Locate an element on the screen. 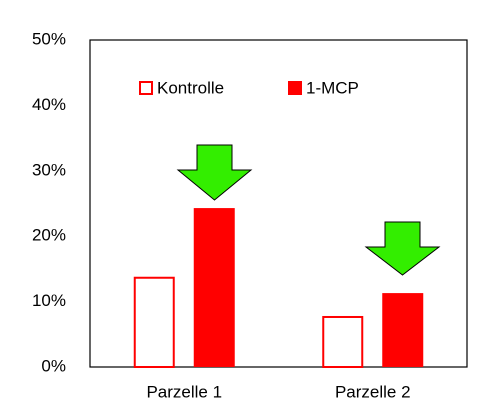 The width and height of the screenshot is (477, 414). y-tick-label: 30% is located at coordinates (49, 169).